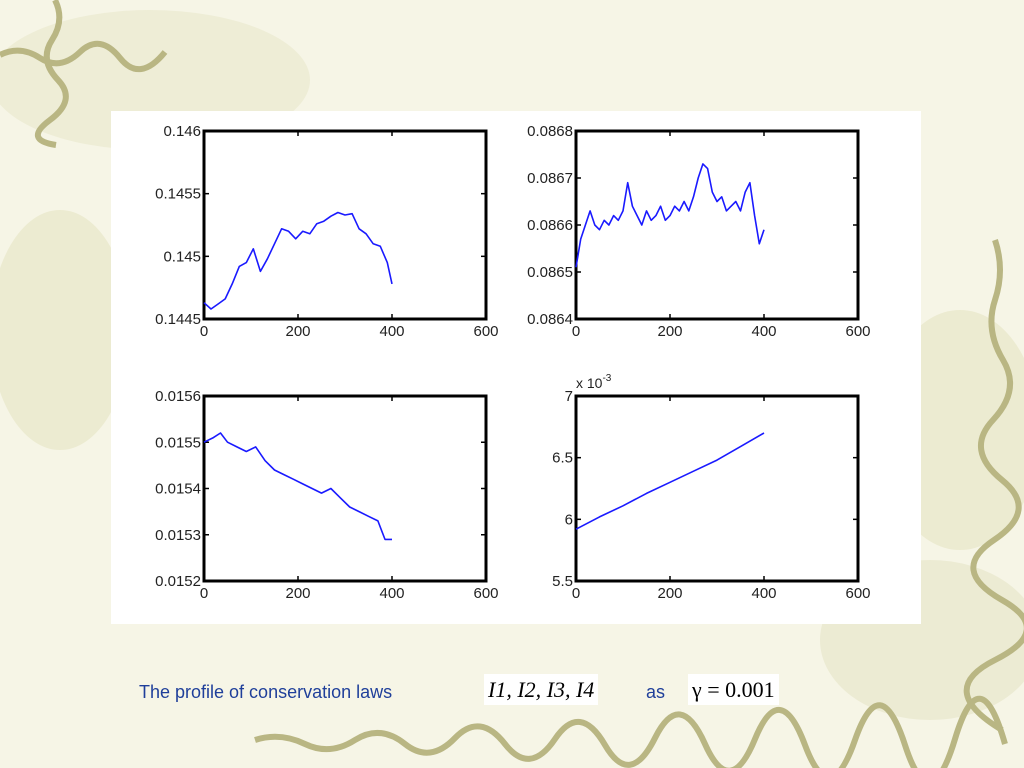 The height and width of the screenshot is (768, 1024). I want to click on caption-text: The profile of conservation laws, so click(266, 692).